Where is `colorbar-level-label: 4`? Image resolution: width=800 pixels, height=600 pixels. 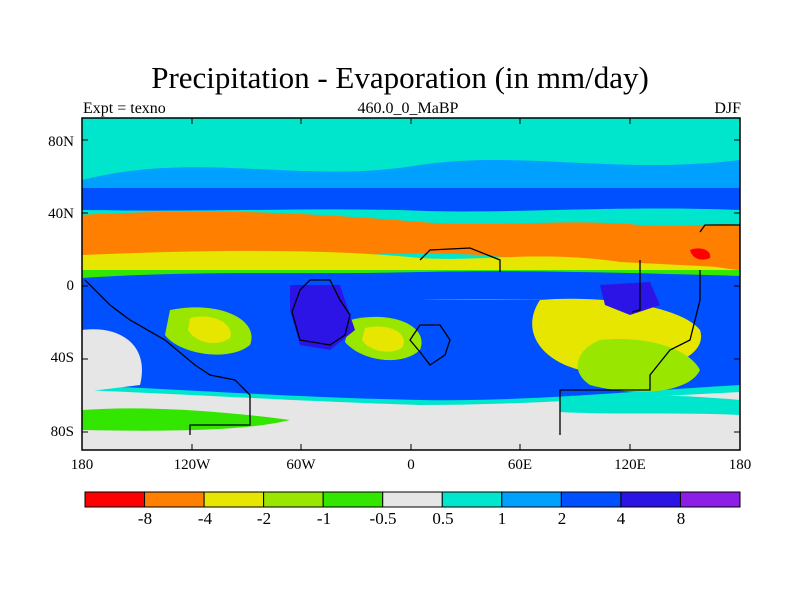 colorbar-level-label: 4 is located at coordinates (621, 518).